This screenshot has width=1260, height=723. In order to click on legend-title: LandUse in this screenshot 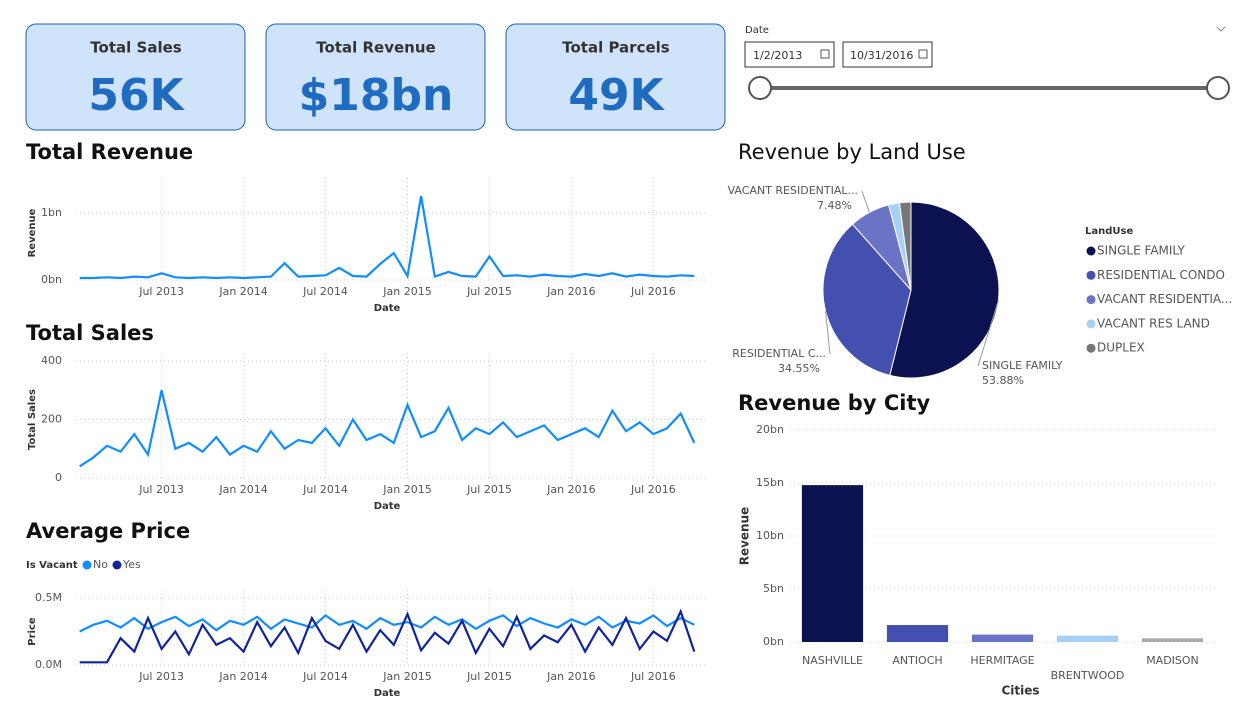, I will do `click(1109, 231)`.